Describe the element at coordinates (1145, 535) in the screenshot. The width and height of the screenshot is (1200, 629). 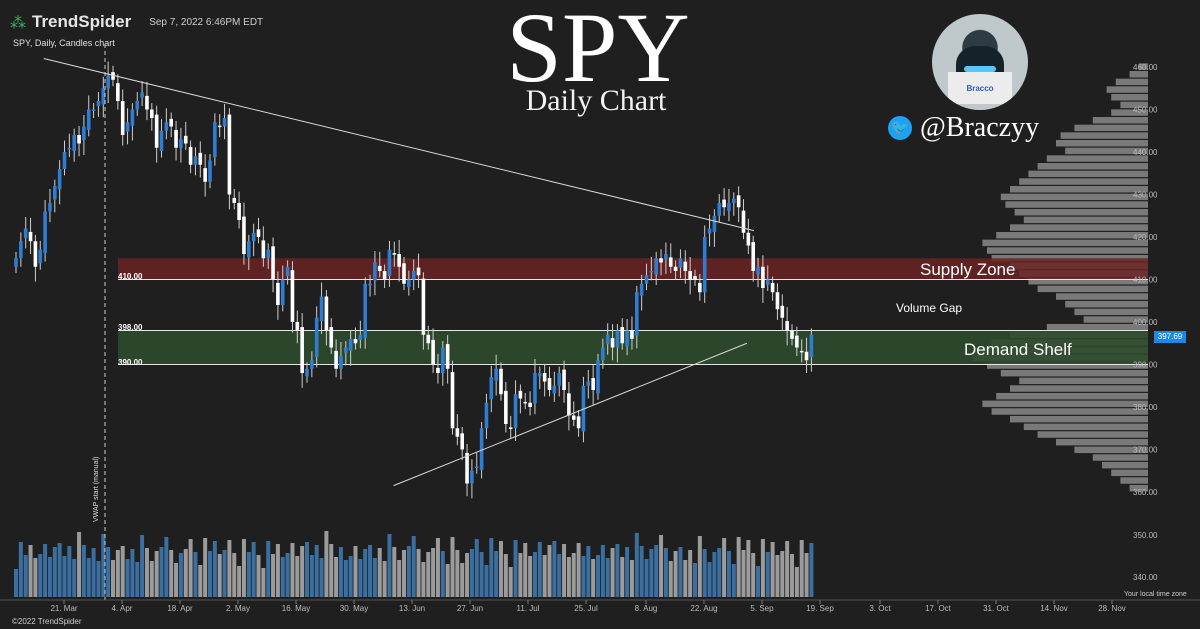
I see `volume-tick-label: 350.00` at that location.